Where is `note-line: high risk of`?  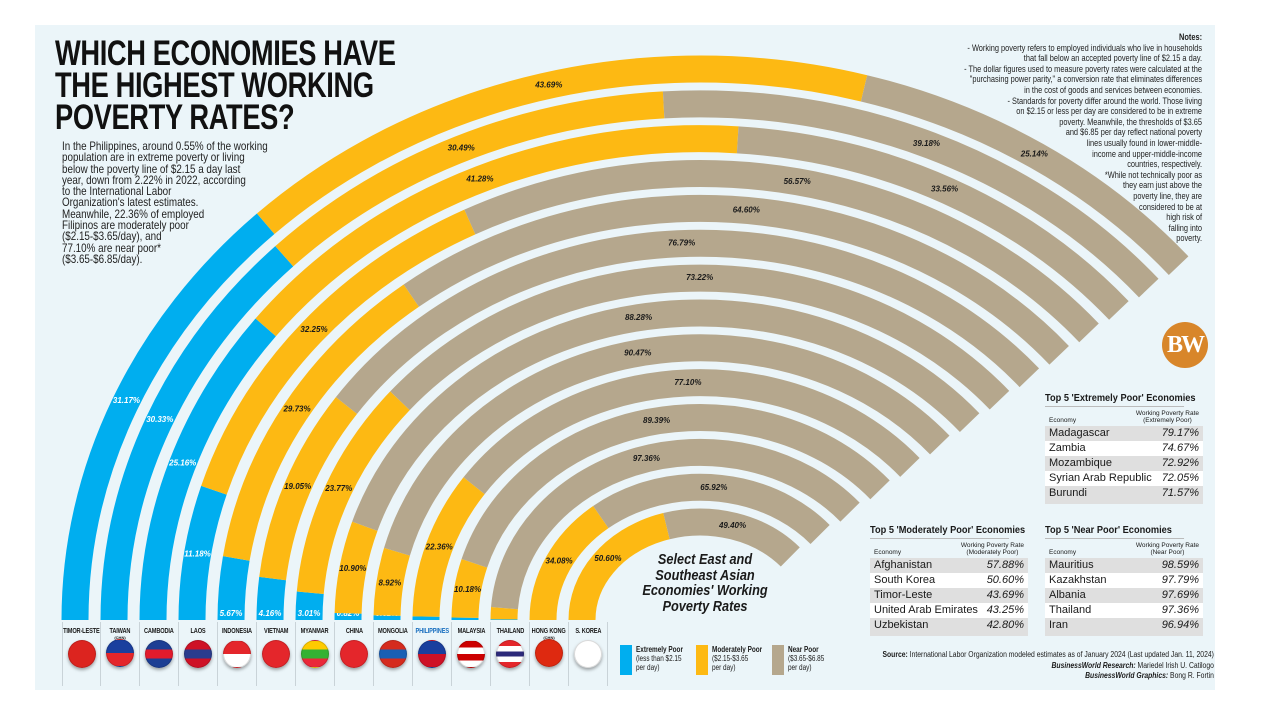
note-line: high risk of is located at coordinates (1184, 218).